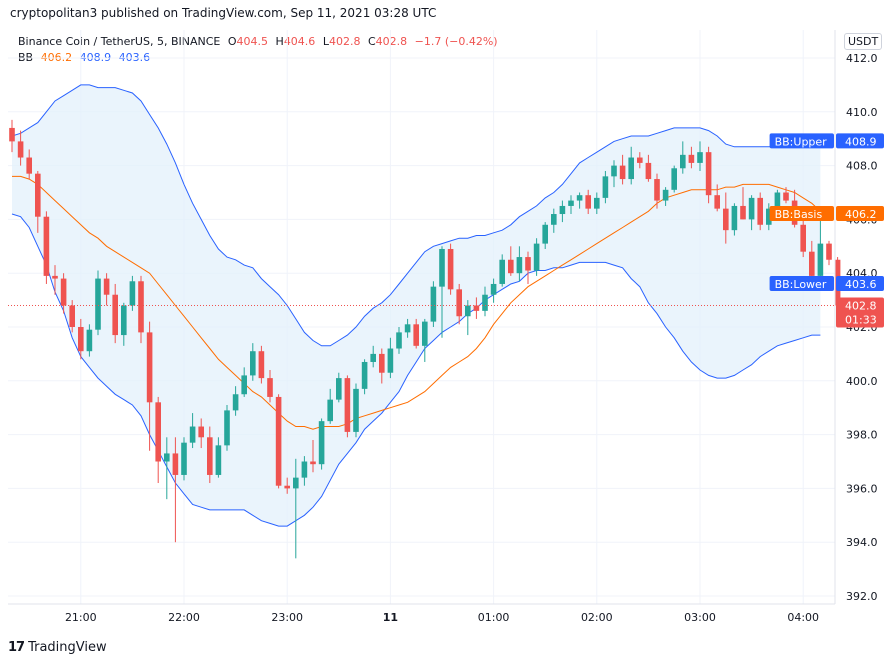 Image resolution: width=896 pixels, height=666 pixels. I want to click on last-price-tag: 402.801:33, so click(860, 312).